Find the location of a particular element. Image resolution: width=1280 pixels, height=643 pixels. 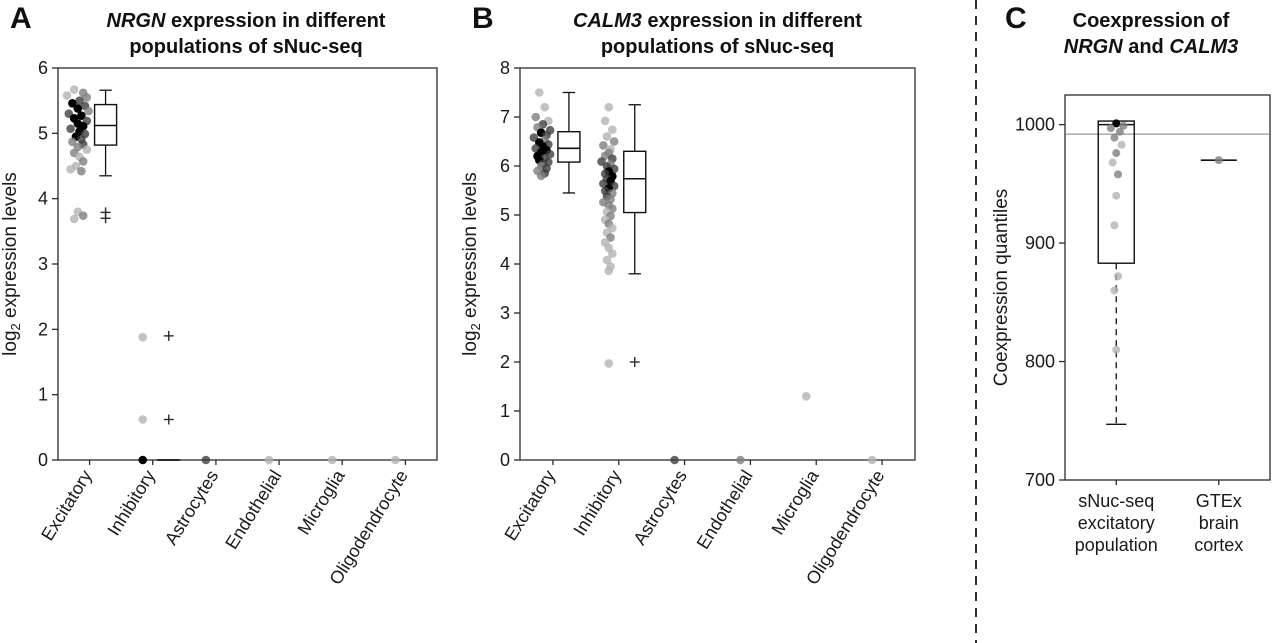

y-tick-label: 4 is located at coordinates (505, 264).